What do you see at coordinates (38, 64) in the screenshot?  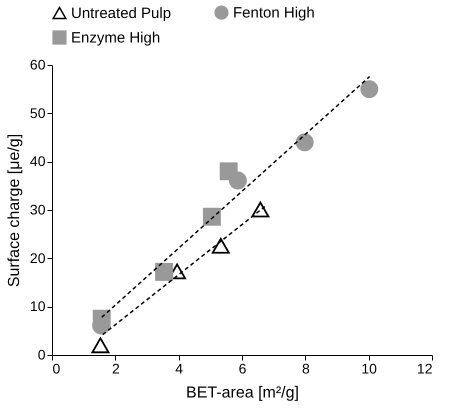 I see `y-tick-label: 60` at bounding box center [38, 64].